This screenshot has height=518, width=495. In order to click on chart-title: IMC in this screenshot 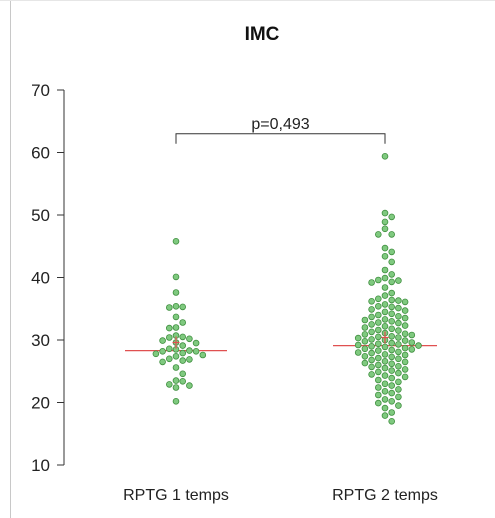, I will do `click(262, 34)`.